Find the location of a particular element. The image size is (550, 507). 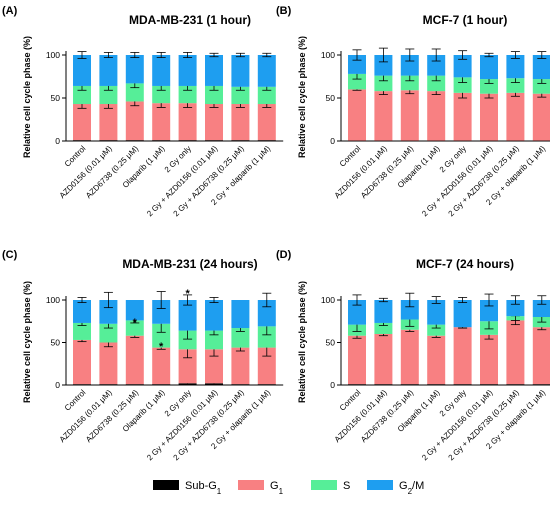

legend-label: S is located at coordinates (346, 486).